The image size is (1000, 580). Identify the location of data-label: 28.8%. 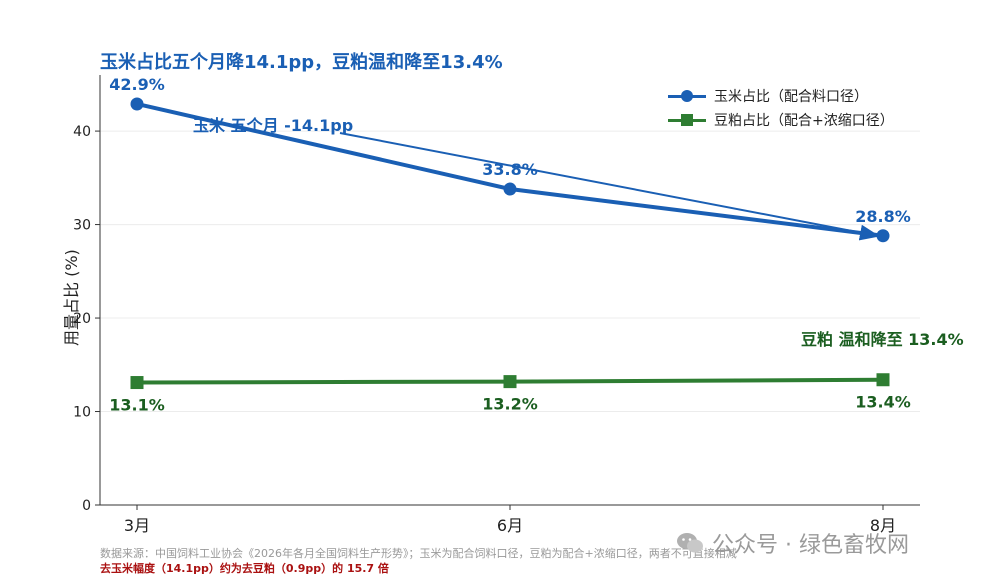
(883, 216).